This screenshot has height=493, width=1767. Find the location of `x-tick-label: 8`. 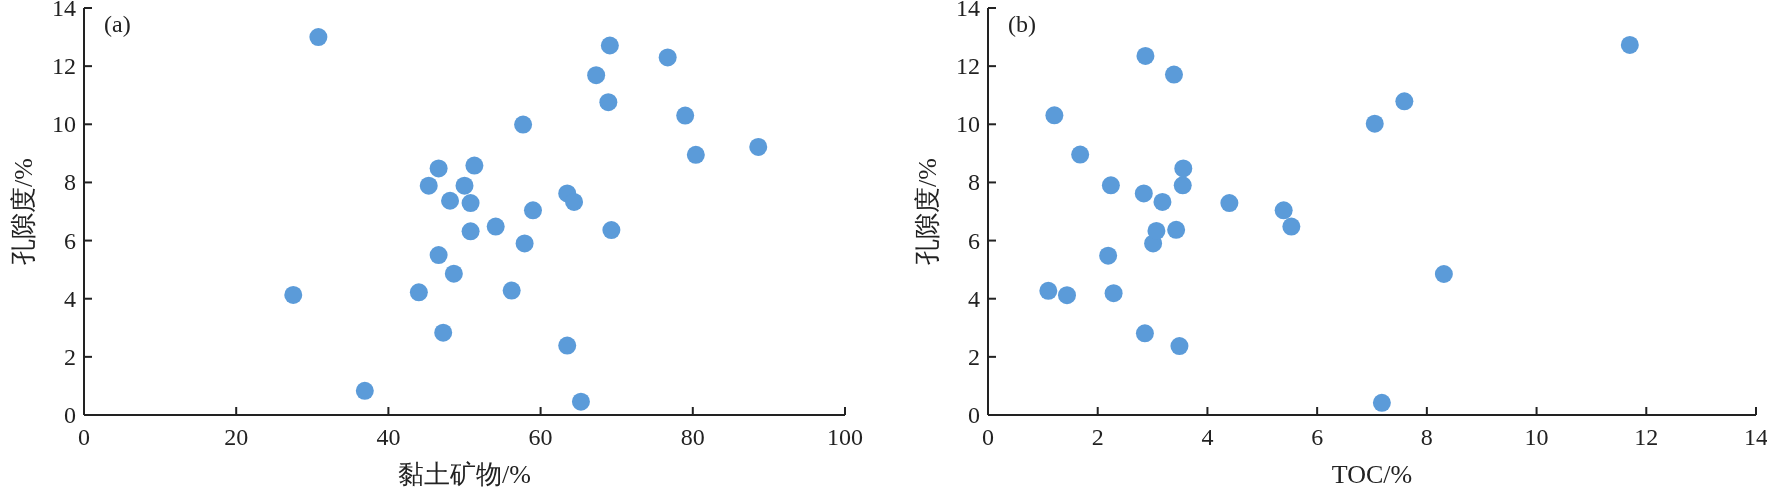

x-tick-label: 8 is located at coordinates (1426, 437).